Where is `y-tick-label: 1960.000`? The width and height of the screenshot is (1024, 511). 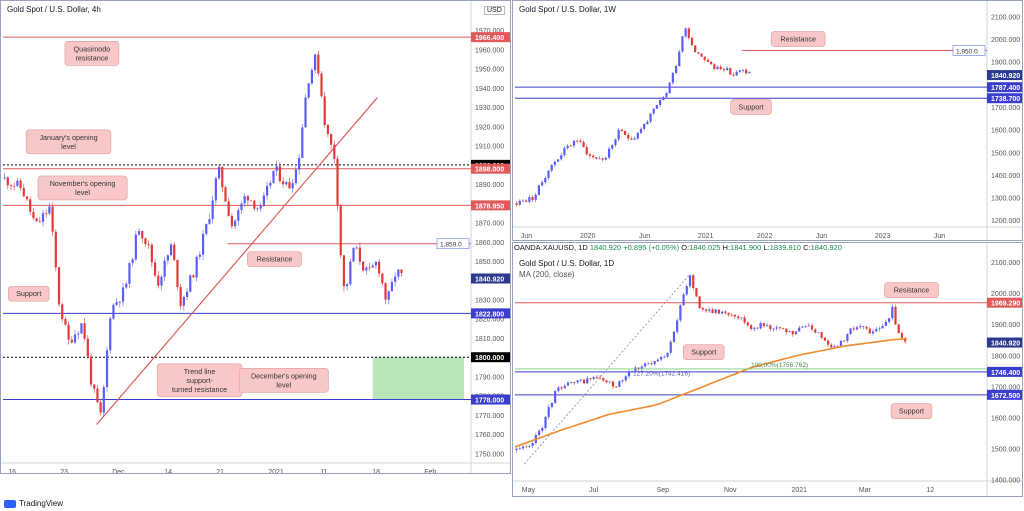 y-tick-label: 1960.000 is located at coordinates (489, 50).